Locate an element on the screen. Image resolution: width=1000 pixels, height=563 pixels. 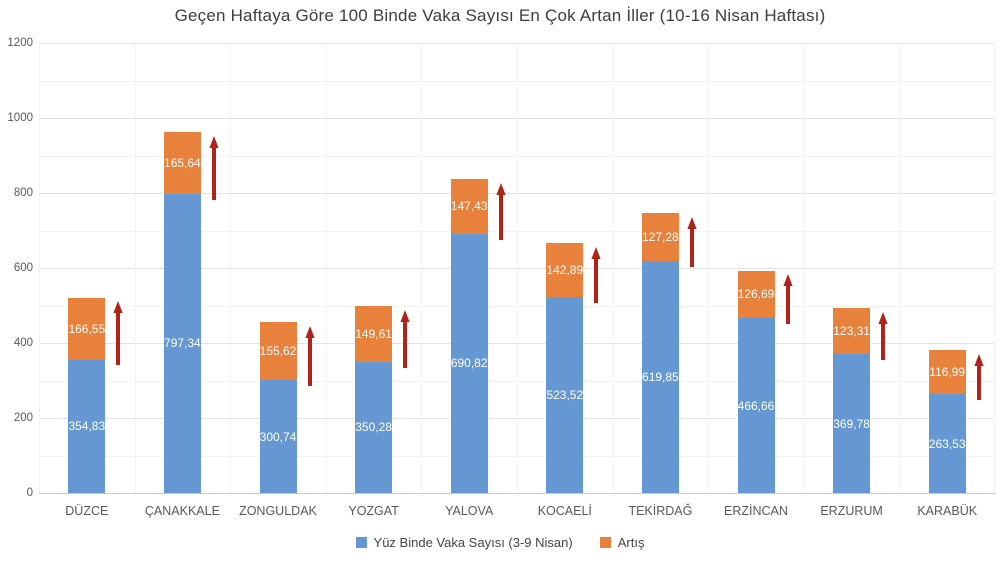
bar-label-increase: 116,99 is located at coordinates (947, 372).